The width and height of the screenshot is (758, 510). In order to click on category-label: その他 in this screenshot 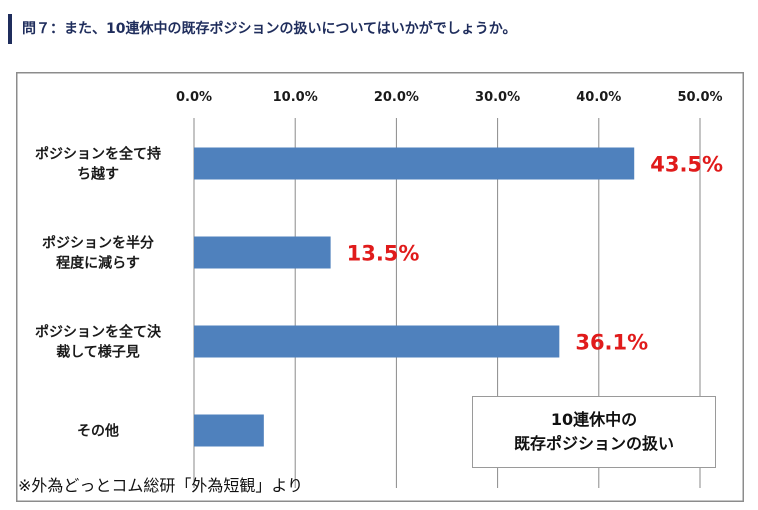, I will do `click(98, 431)`.